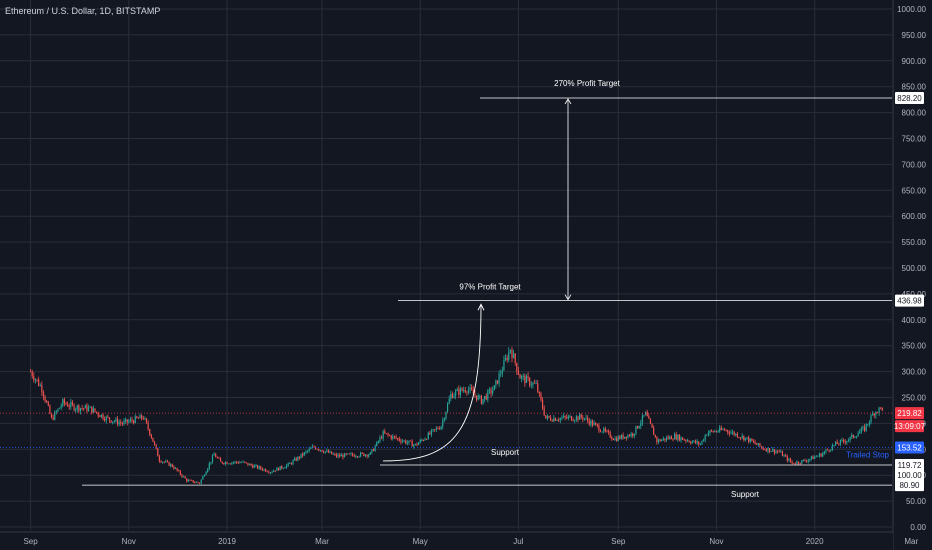 The height and width of the screenshot is (550, 932). What do you see at coordinates (914, 164) in the screenshot?
I see `y-tick-label: 700.00` at bounding box center [914, 164].